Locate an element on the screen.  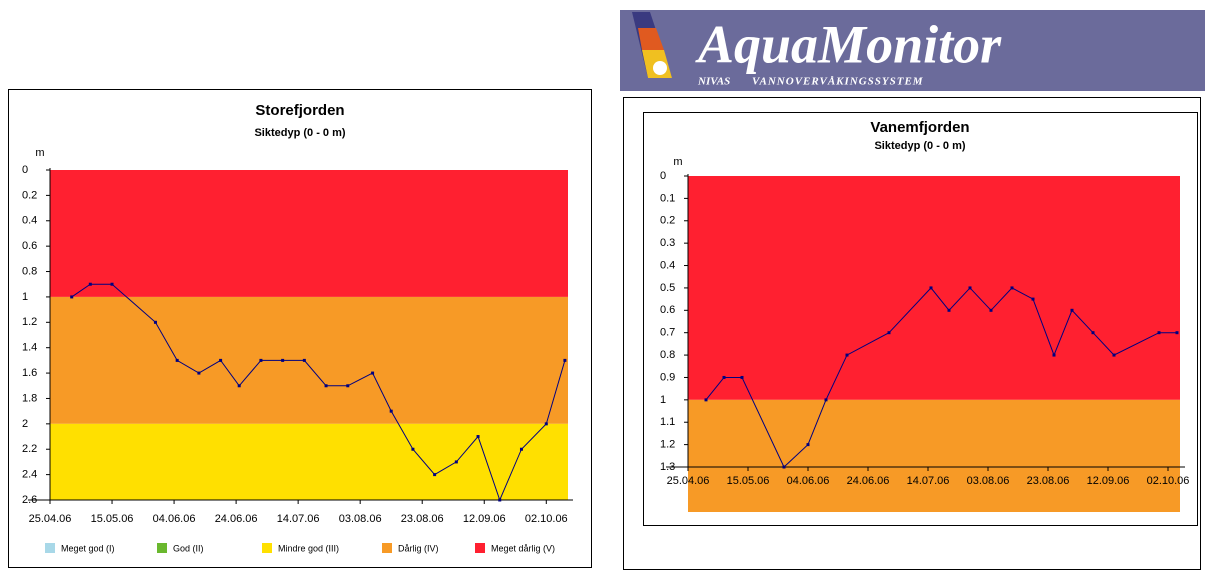
logo: AquaMonitor NIVAS VANNOVERVÅKINGSSYSTEM is located at coordinates (912, 50).